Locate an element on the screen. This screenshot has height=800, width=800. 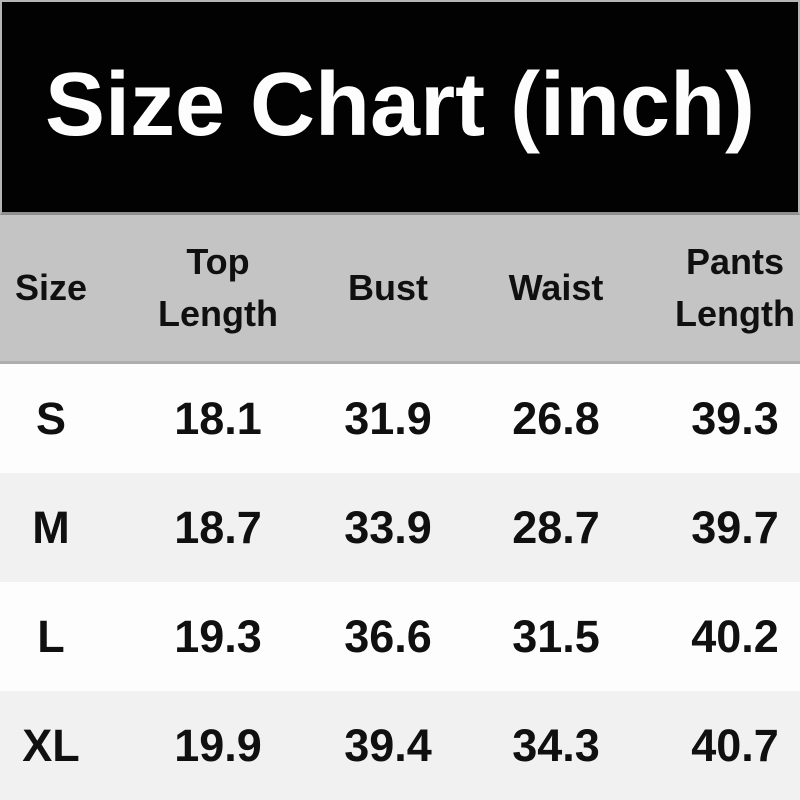
table-cell: 19.9 is located at coordinates (218, 745).